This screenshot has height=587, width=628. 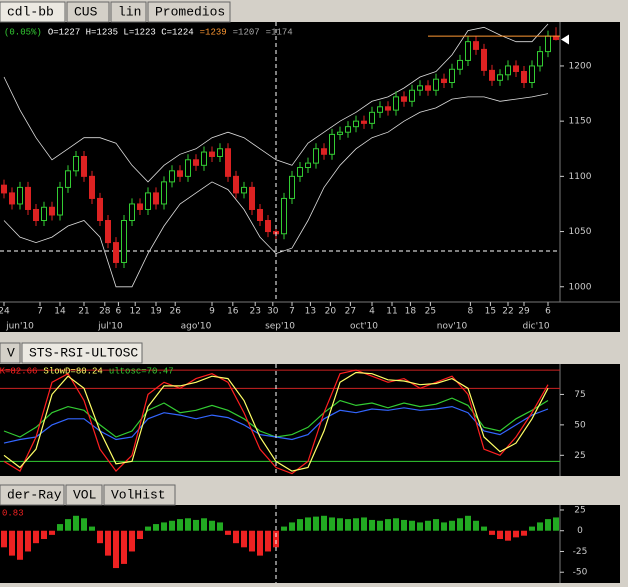 I want to click on tab-label: cdl-bb, so click(x=30, y=11).